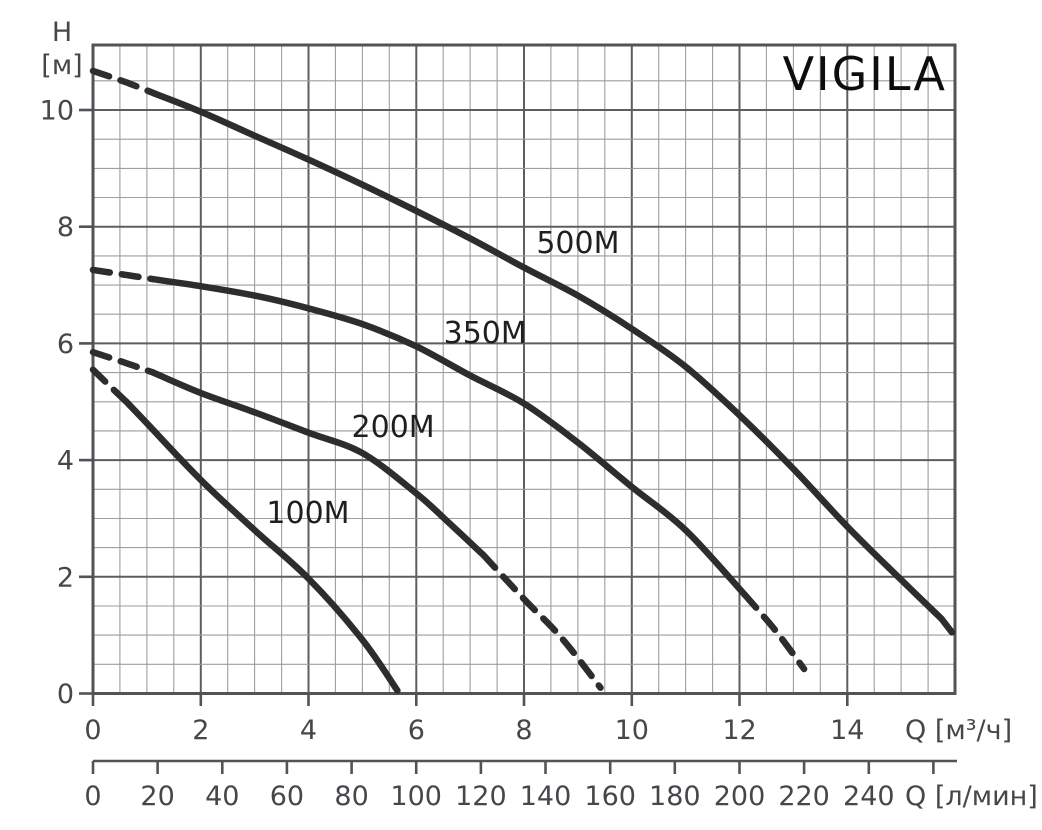  I want to click on x-tick-label-m3h: 14, so click(847, 730).